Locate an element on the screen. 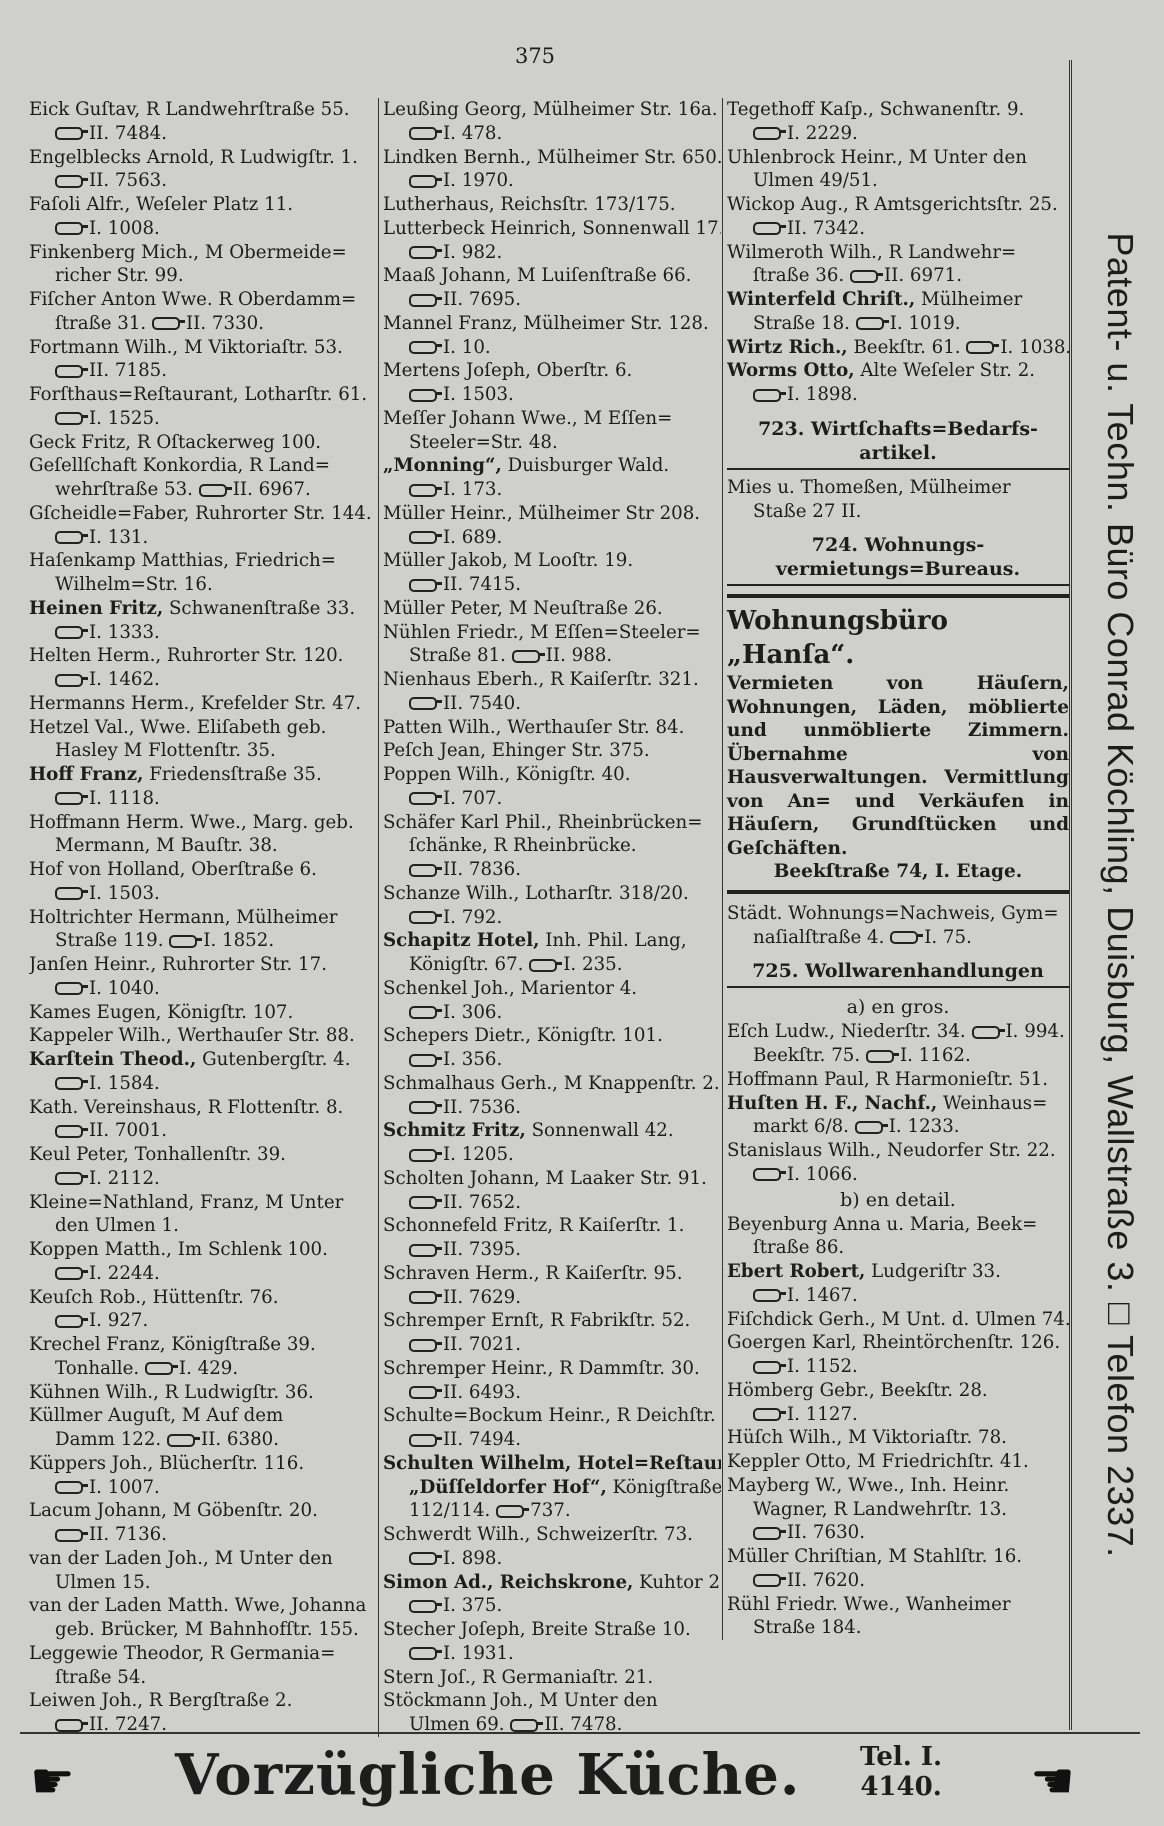  entry-text: Mies u. Thomeßen, Mülheimer is located at coordinates (869, 487).